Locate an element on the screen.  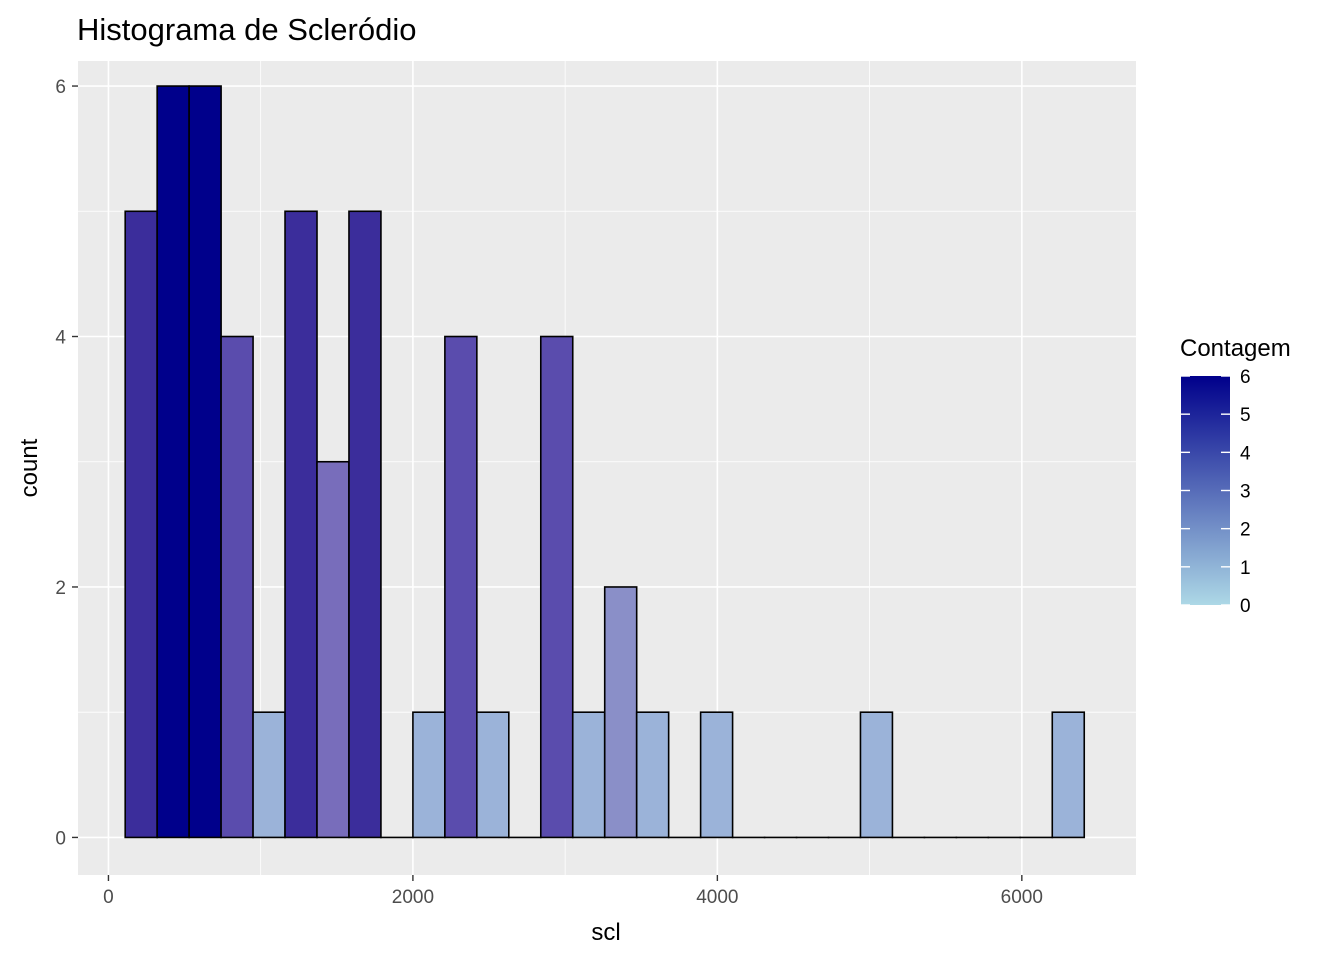
x-tick-label: 2000 is located at coordinates (413, 897).